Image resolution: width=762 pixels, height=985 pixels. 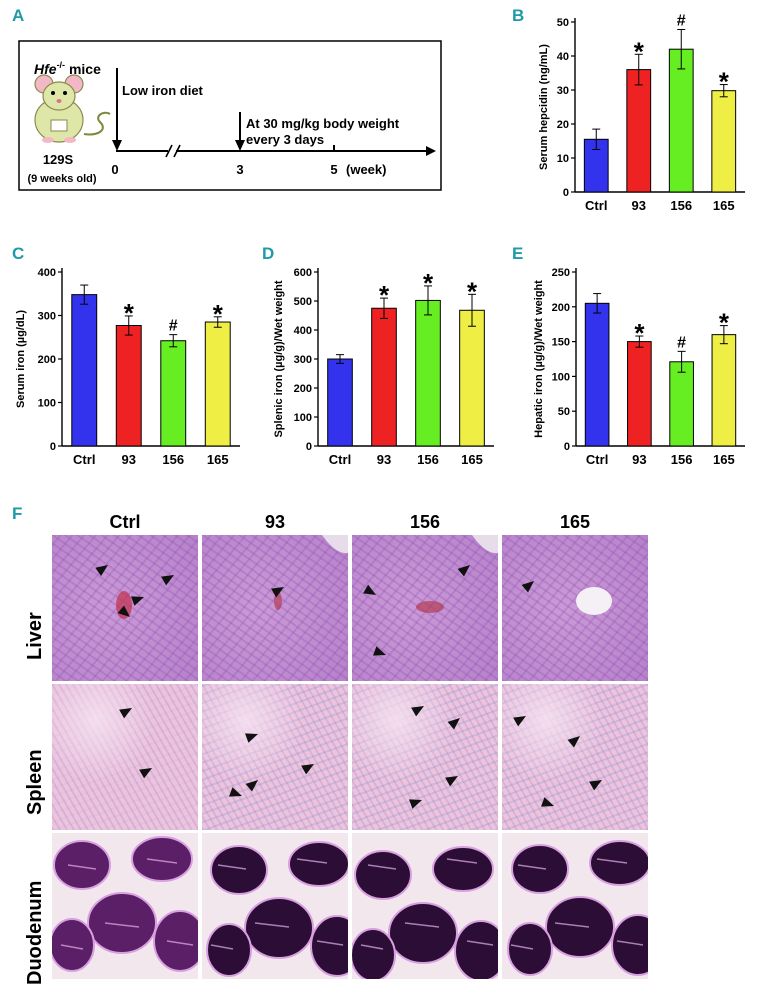 What do you see at coordinates (67, 68) in the screenshot?
I see `mouse-genotype-label: Hfe-/- mice` at bounding box center [67, 68].